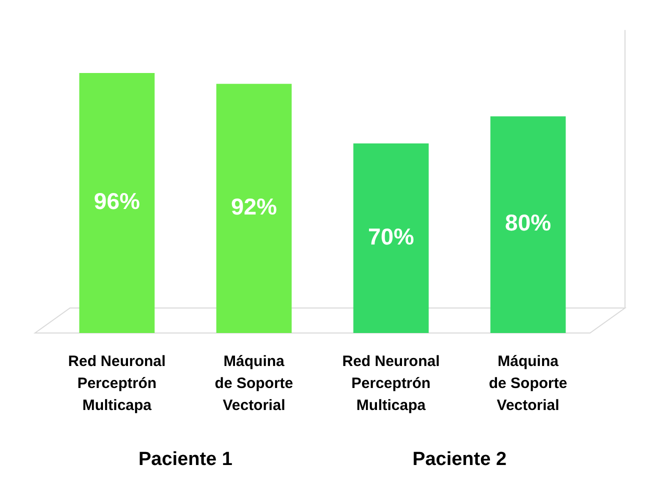  I want to click on data-label: 80%, so click(528, 223).